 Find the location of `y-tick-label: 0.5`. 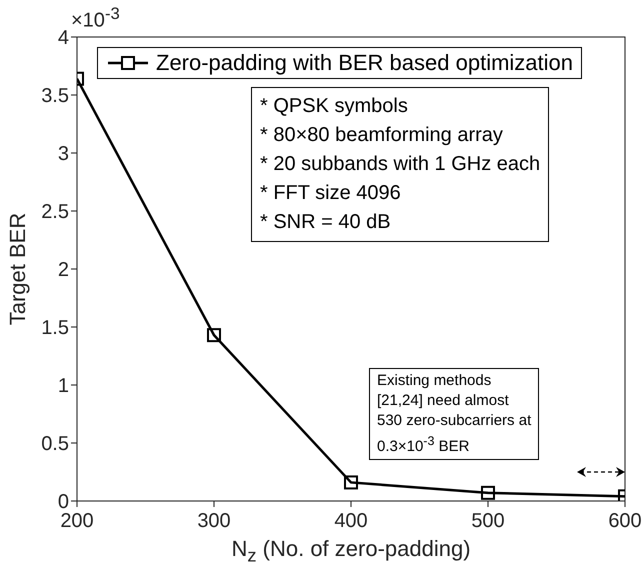

y-tick-label: 0.5 is located at coordinates (55, 444).